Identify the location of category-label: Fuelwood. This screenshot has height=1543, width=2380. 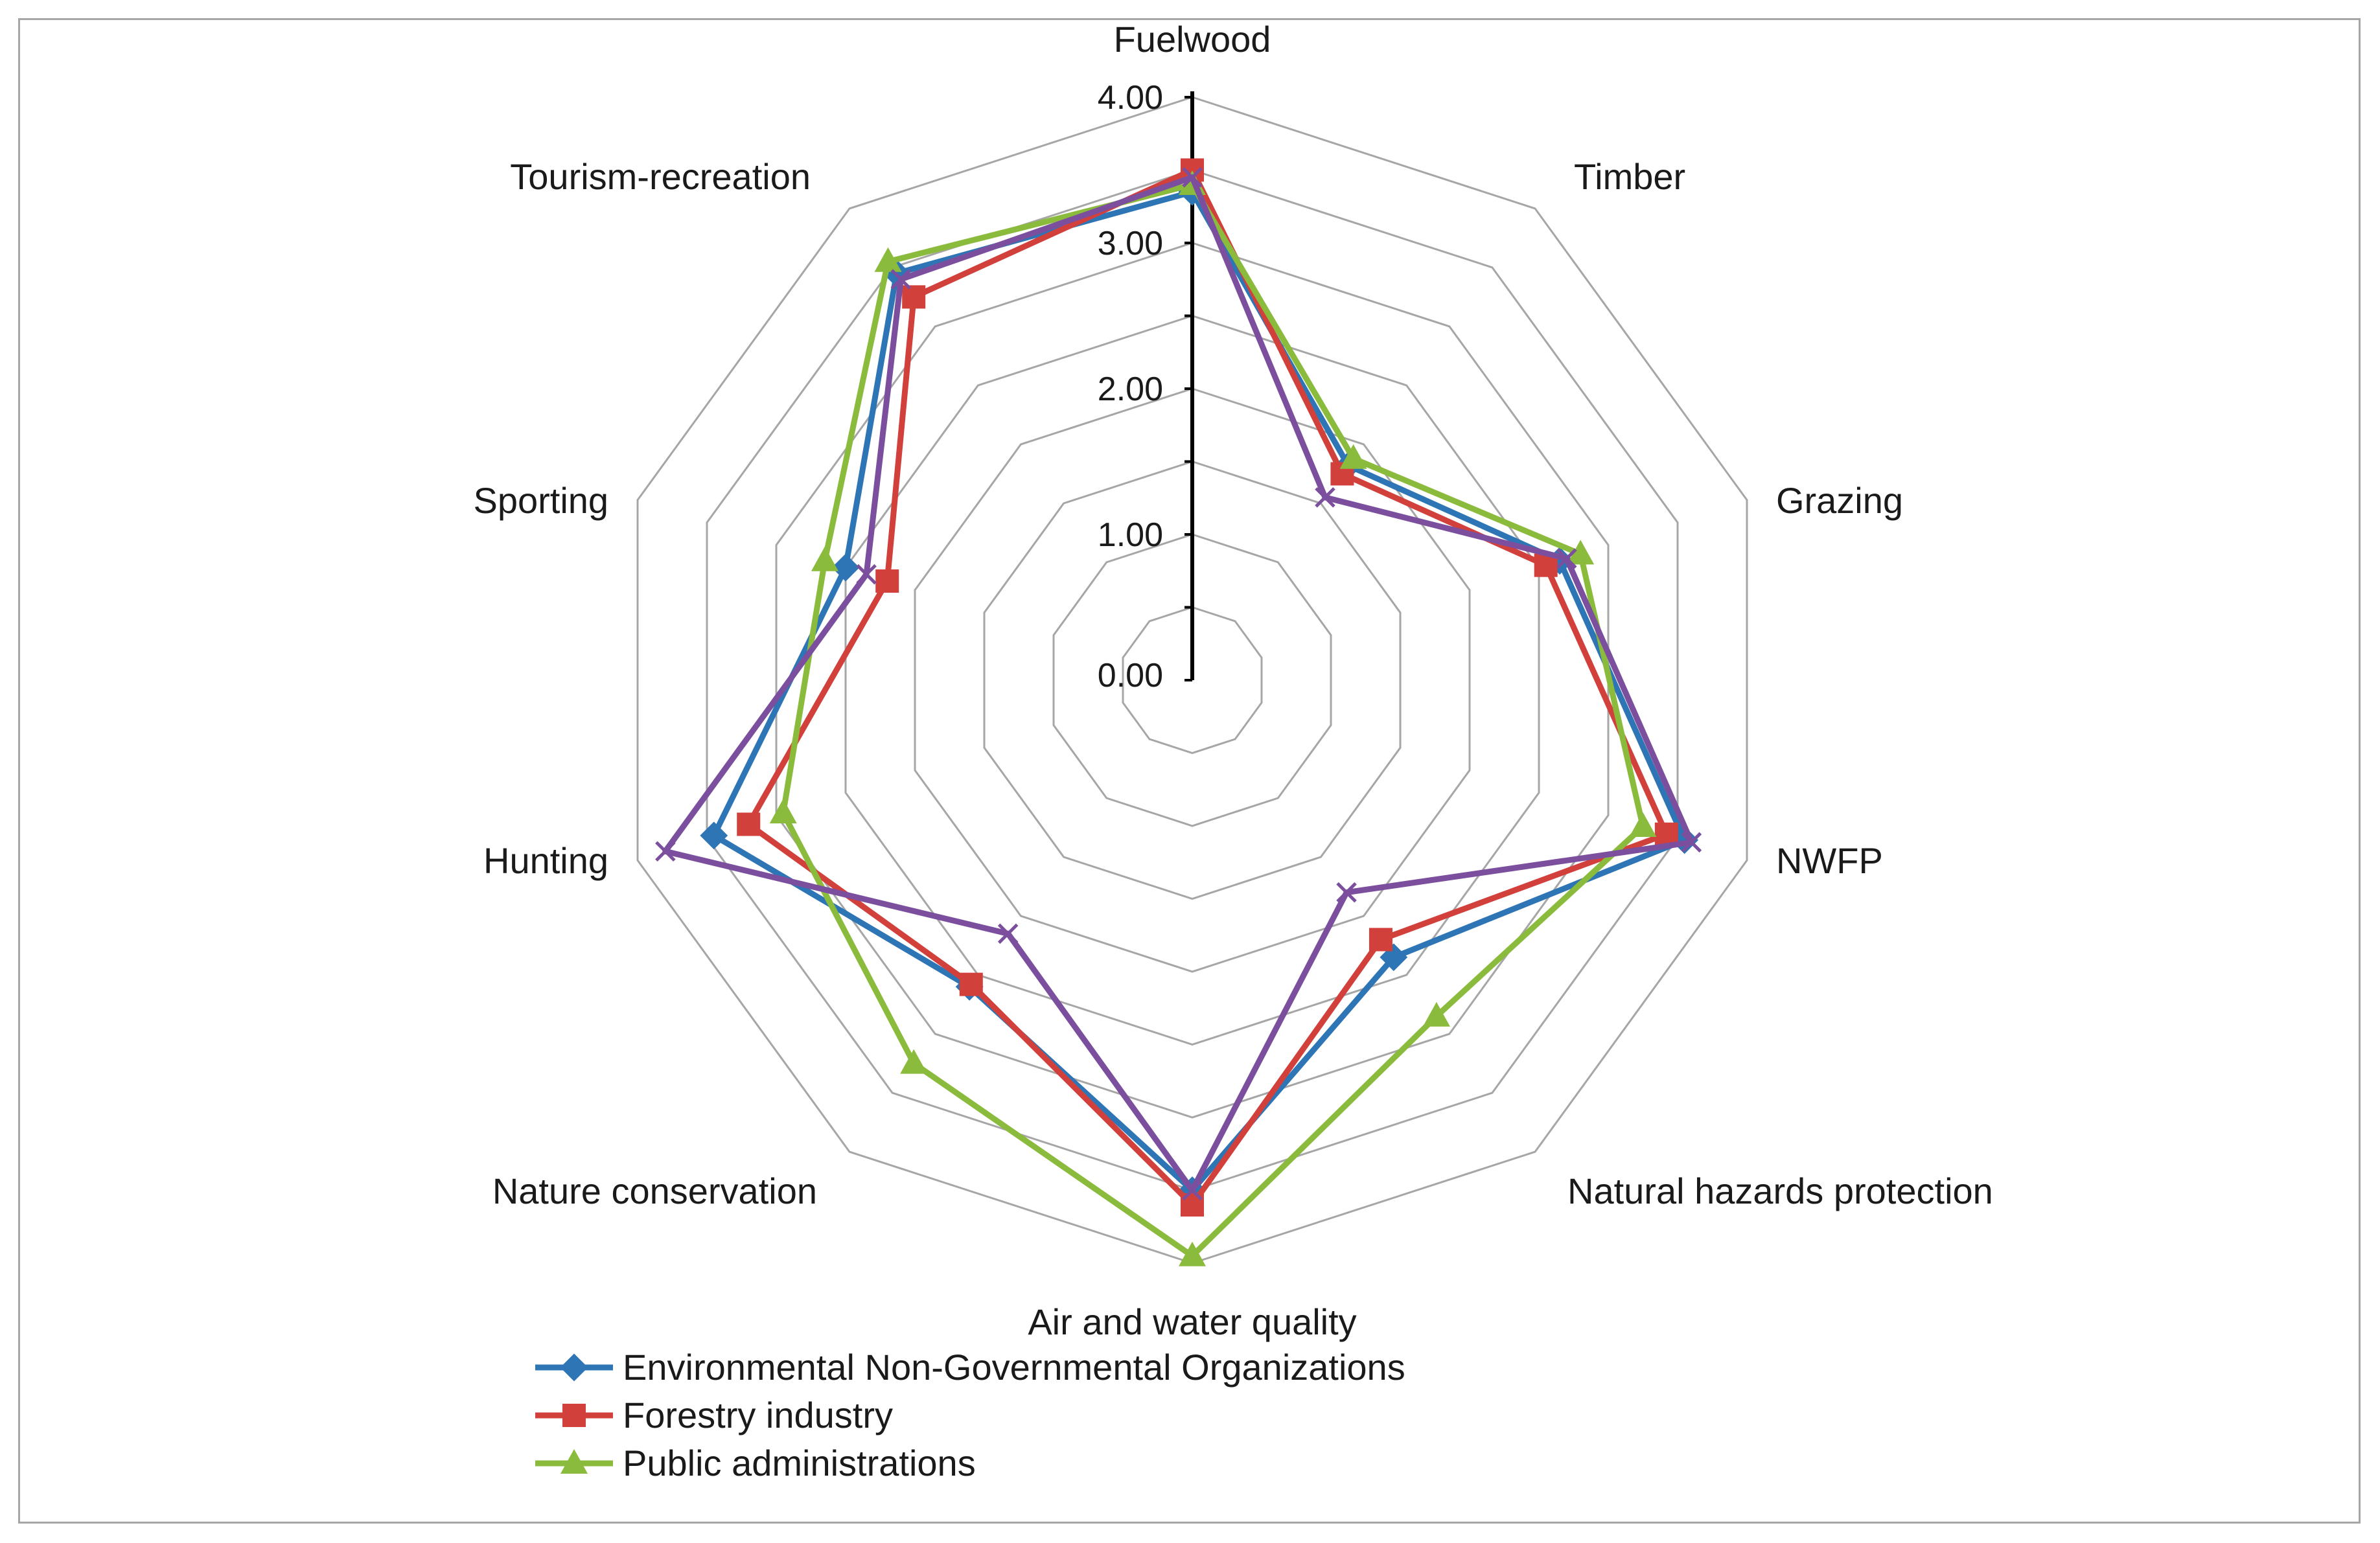
(1193, 40).